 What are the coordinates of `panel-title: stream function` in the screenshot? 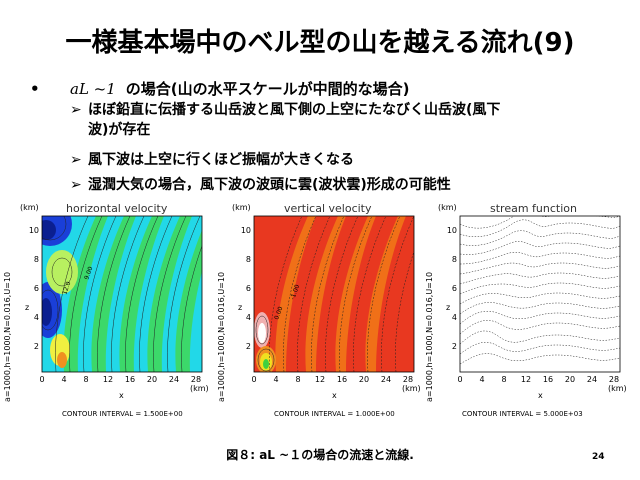 It's located at (533, 208).